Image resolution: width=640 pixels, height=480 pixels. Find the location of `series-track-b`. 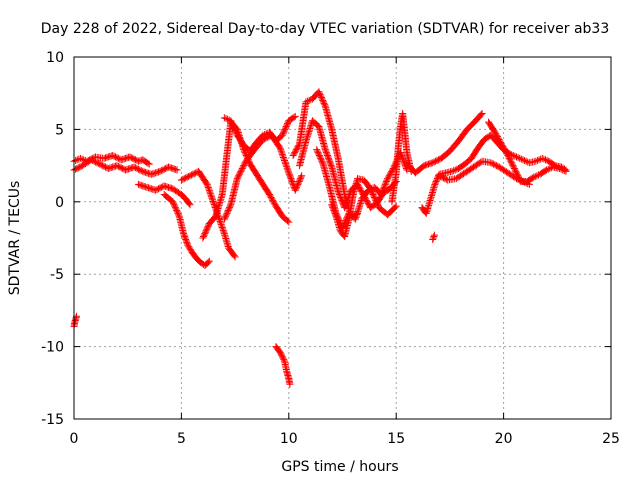

series-track-b is located at coordinates (111, 159).